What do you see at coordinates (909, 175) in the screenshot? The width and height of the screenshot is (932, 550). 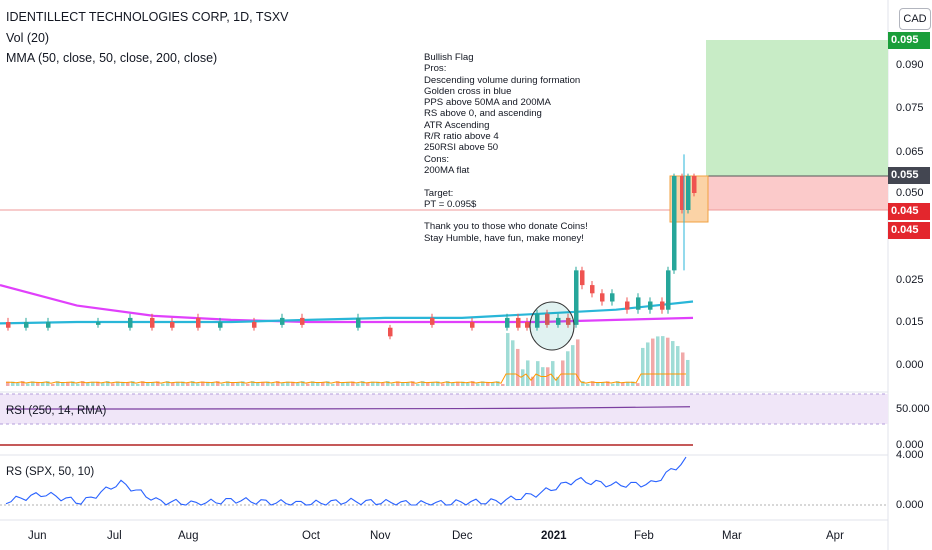 I see `last-price-tag: 0.055` at bounding box center [909, 175].